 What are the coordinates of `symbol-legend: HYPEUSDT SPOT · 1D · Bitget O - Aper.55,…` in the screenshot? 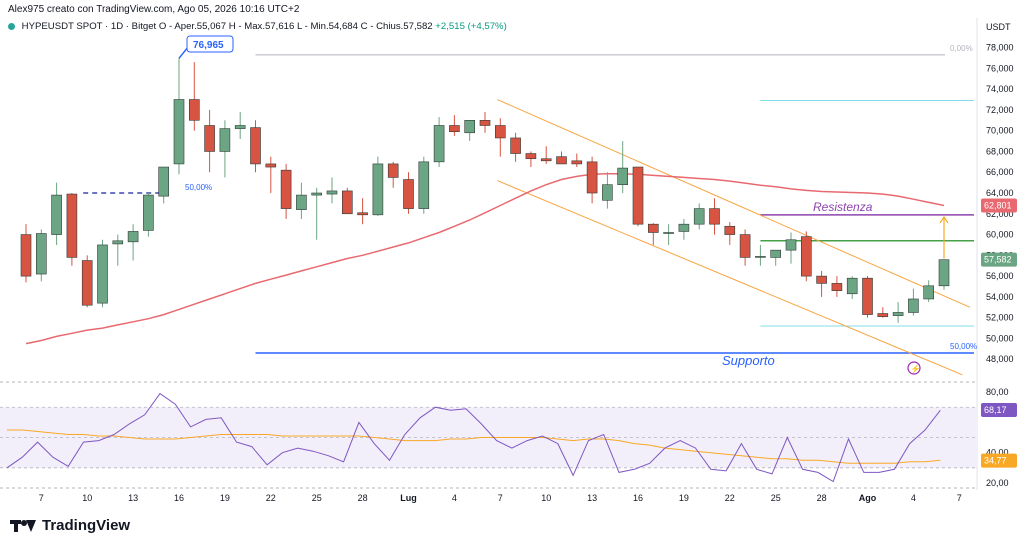 It's located at (257, 26).